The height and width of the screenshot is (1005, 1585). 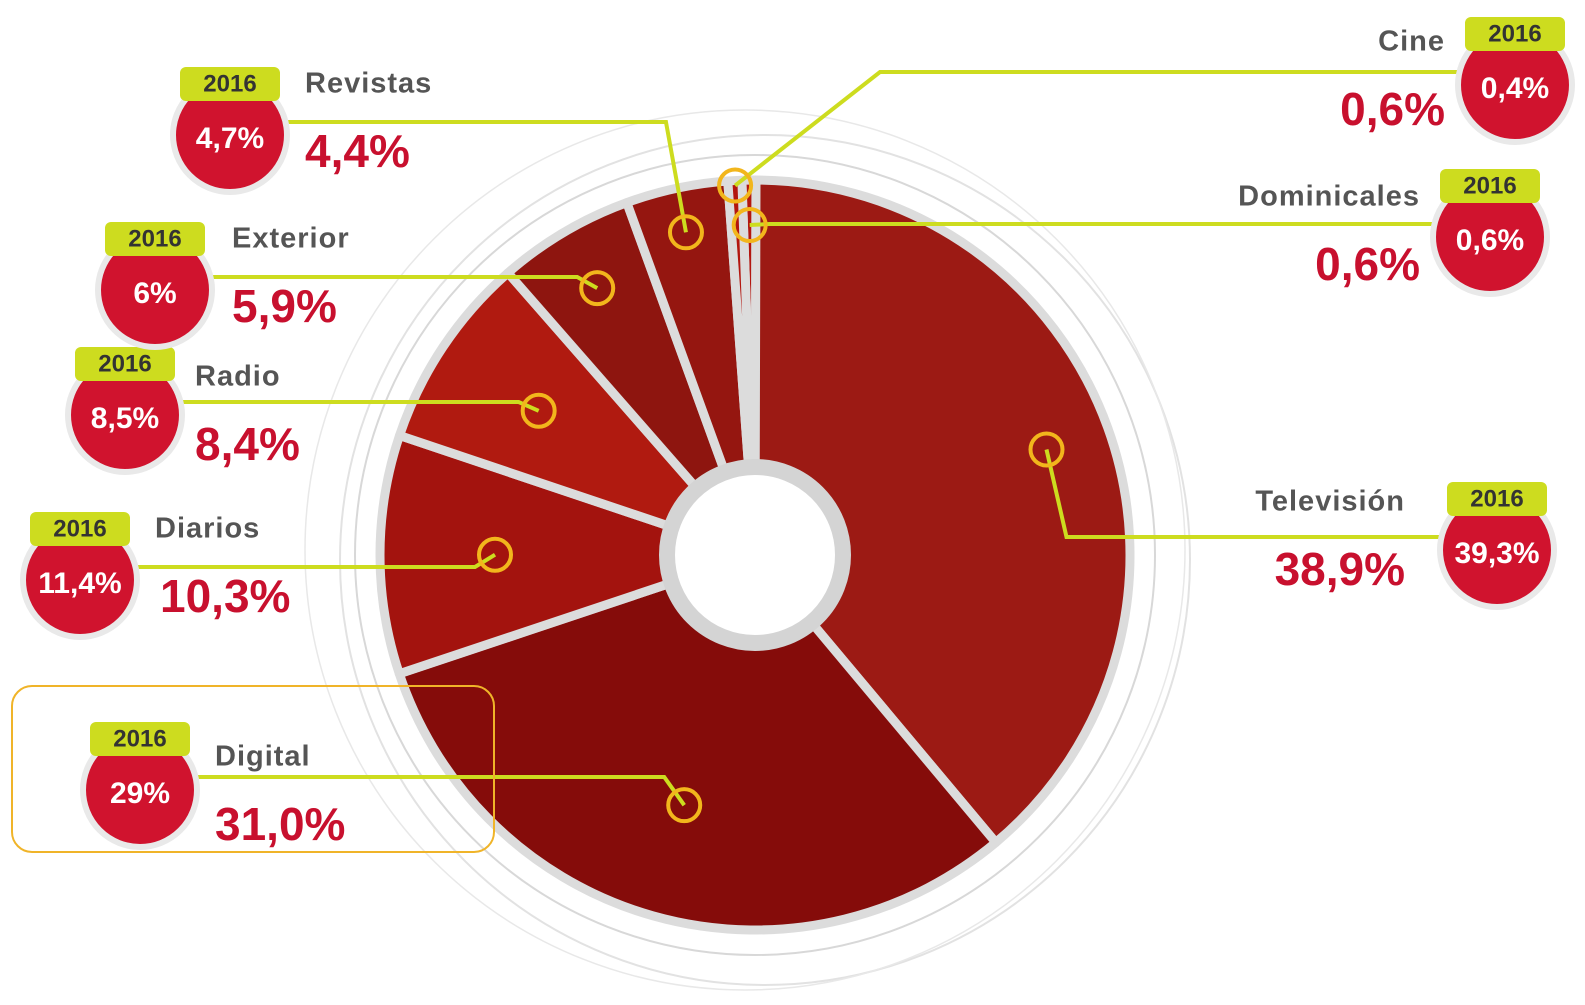 I want to click on value-label: 4,4%, so click(x=357, y=151).